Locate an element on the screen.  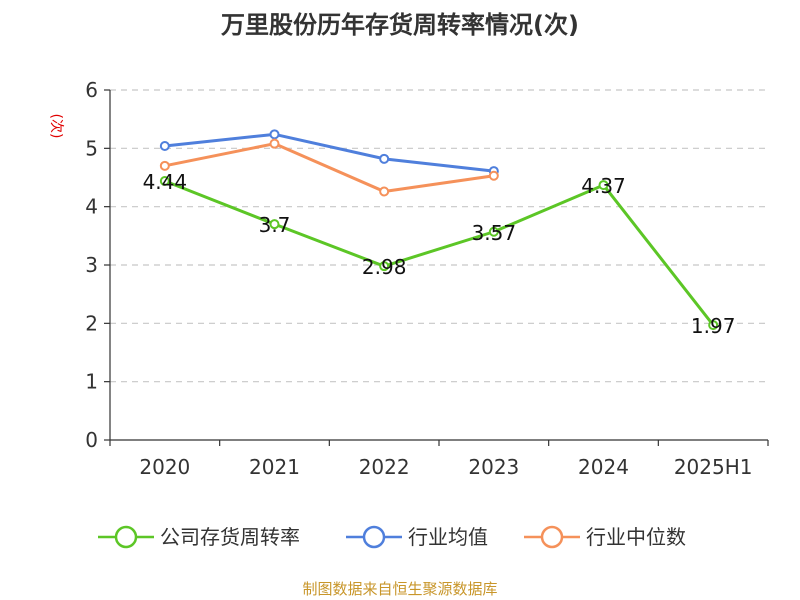
y-tick-label: 5 is located at coordinates (91, 148).